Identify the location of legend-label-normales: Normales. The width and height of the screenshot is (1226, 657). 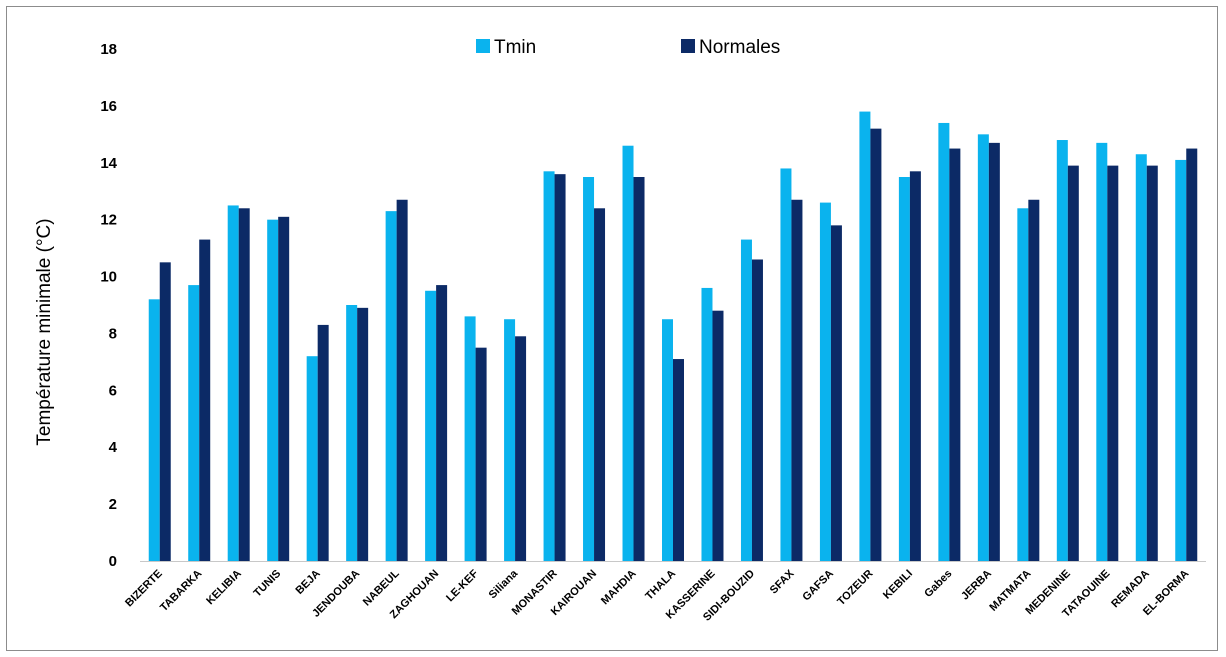
(739, 47).